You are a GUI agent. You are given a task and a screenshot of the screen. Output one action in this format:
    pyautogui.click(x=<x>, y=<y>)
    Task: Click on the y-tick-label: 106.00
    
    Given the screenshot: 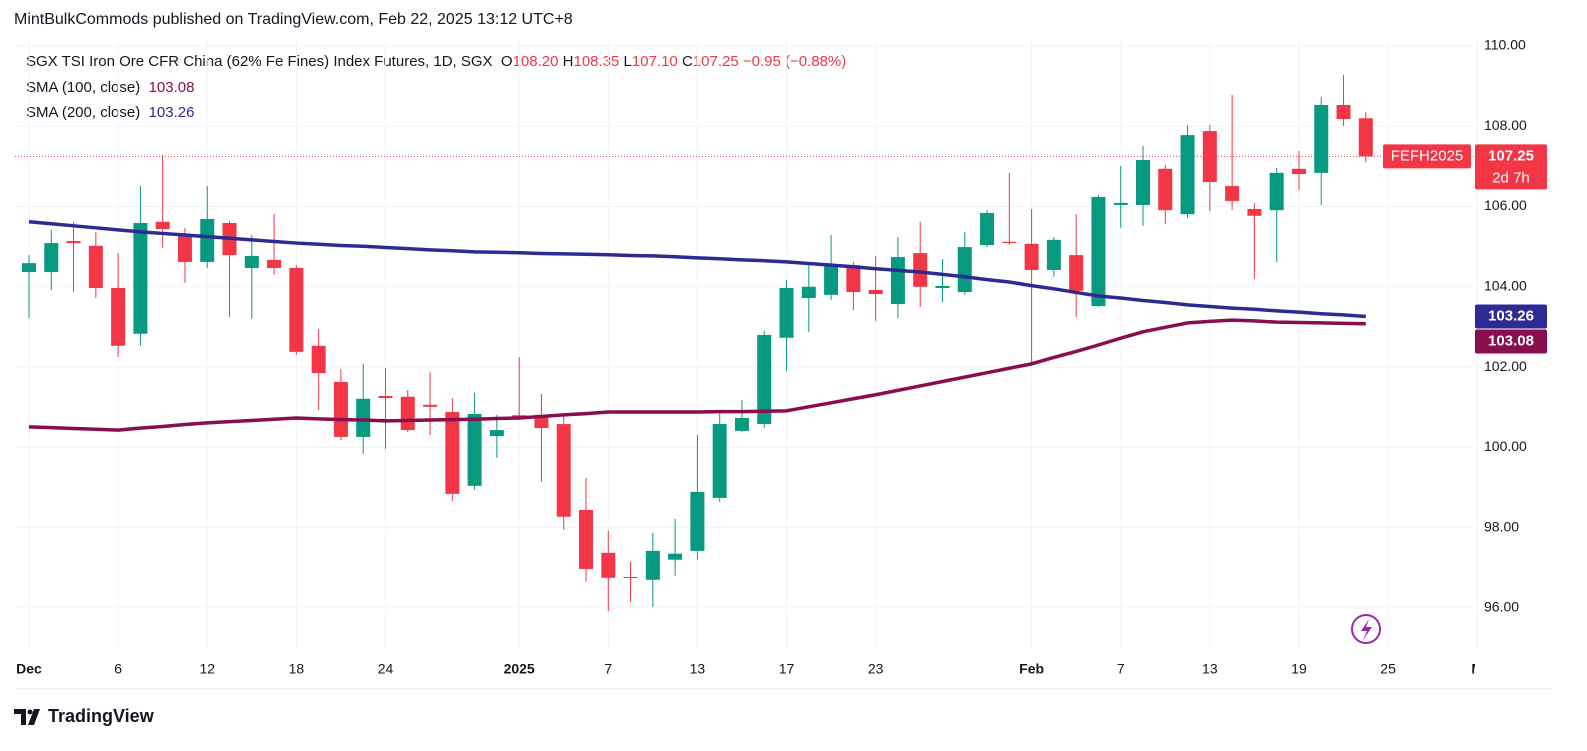 What is the action you would take?
    pyautogui.click(x=1505, y=205)
    